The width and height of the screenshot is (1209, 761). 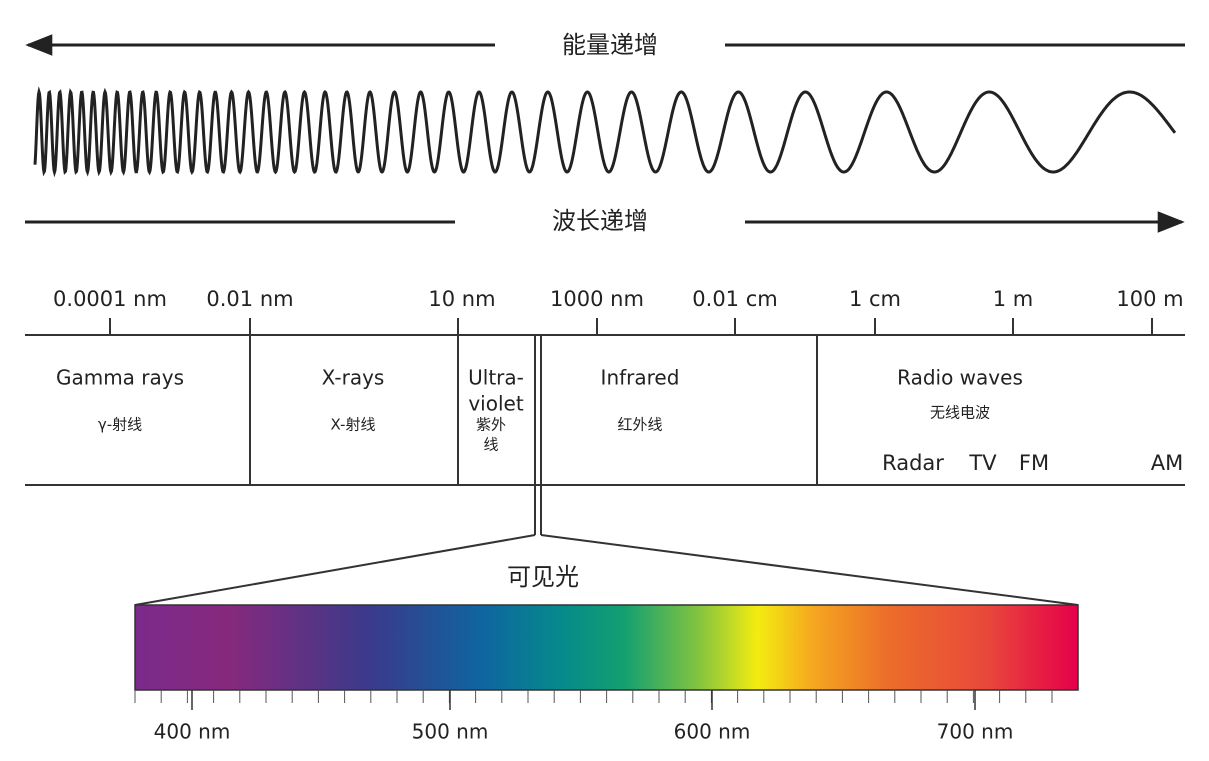 What do you see at coordinates (1149, 299) in the screenshot?
I see `scale-tick-label: 100 m` at bounding box center [1149, 299].